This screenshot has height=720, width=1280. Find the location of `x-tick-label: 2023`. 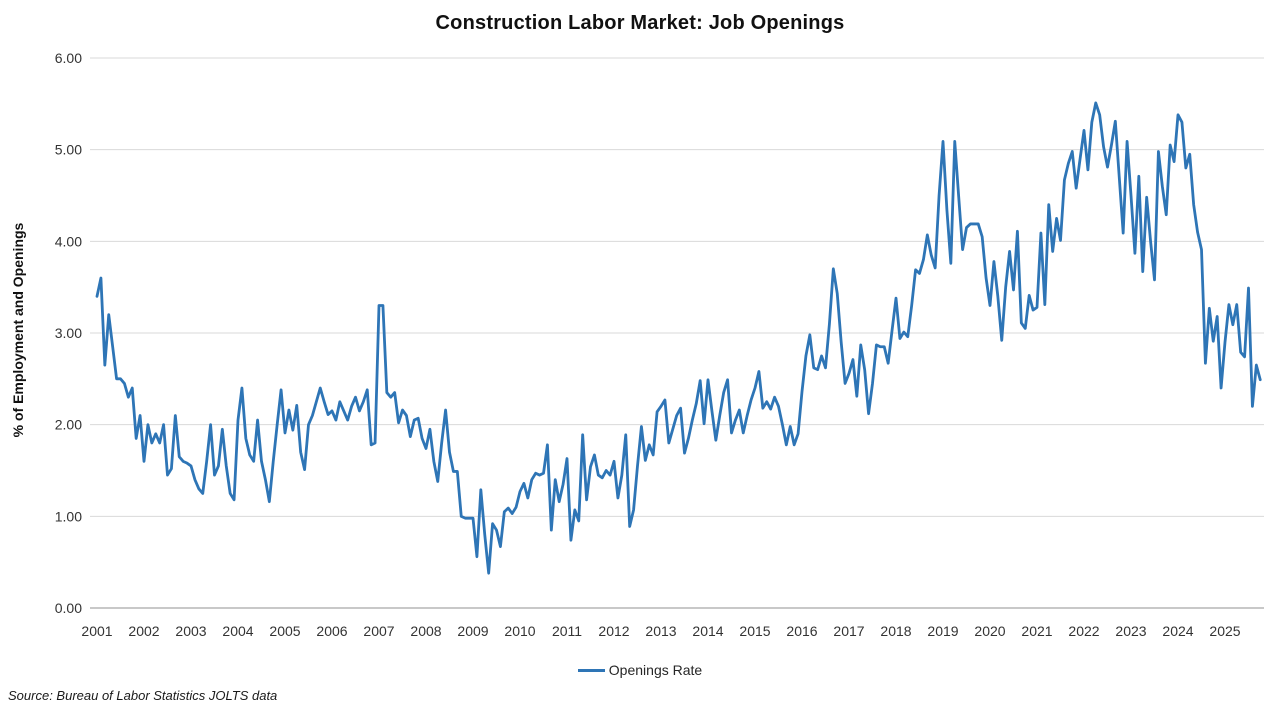

x-tick-label: 2023 is located at coordinates (1130, 631).